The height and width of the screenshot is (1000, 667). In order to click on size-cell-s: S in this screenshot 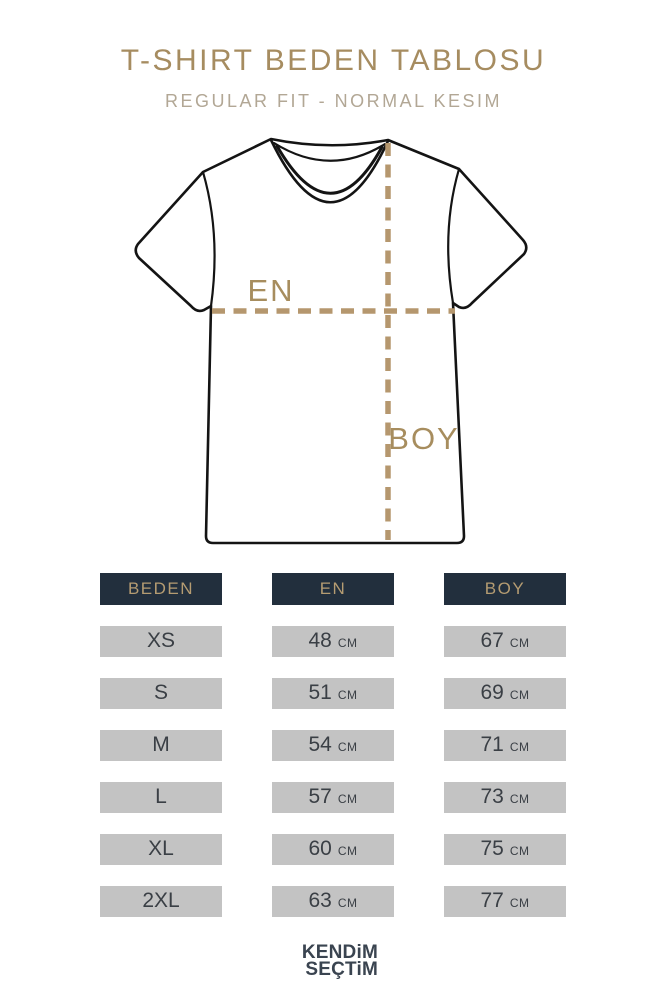, I will do `click(161, 693)`.